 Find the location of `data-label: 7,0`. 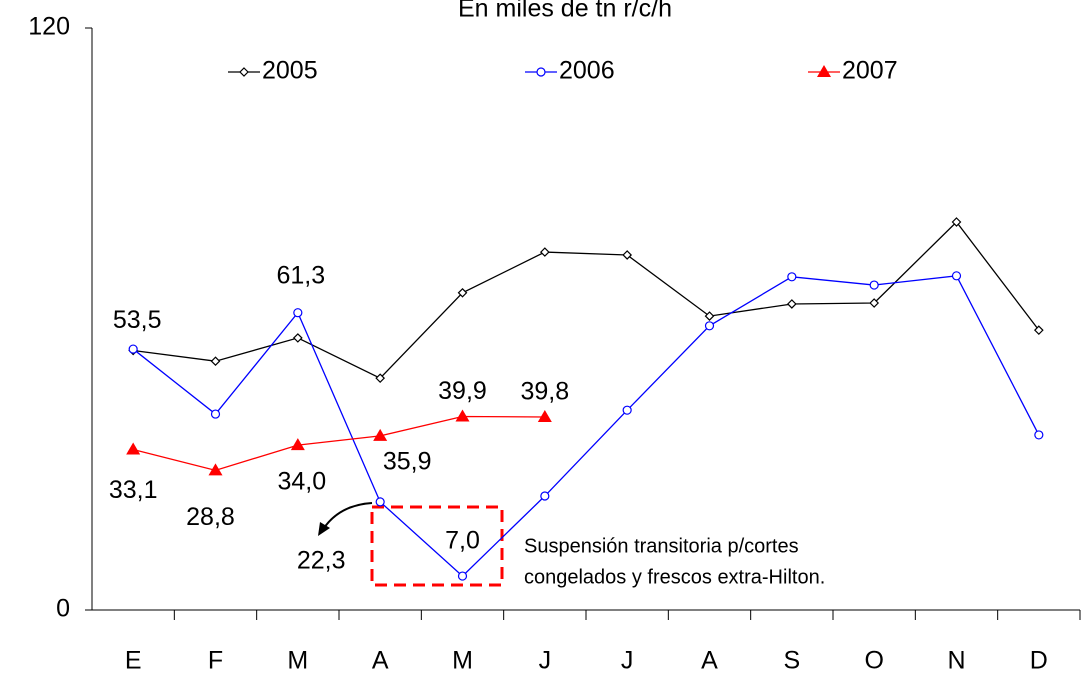

data-label: 7,0 is located at coordinates (462, 541).